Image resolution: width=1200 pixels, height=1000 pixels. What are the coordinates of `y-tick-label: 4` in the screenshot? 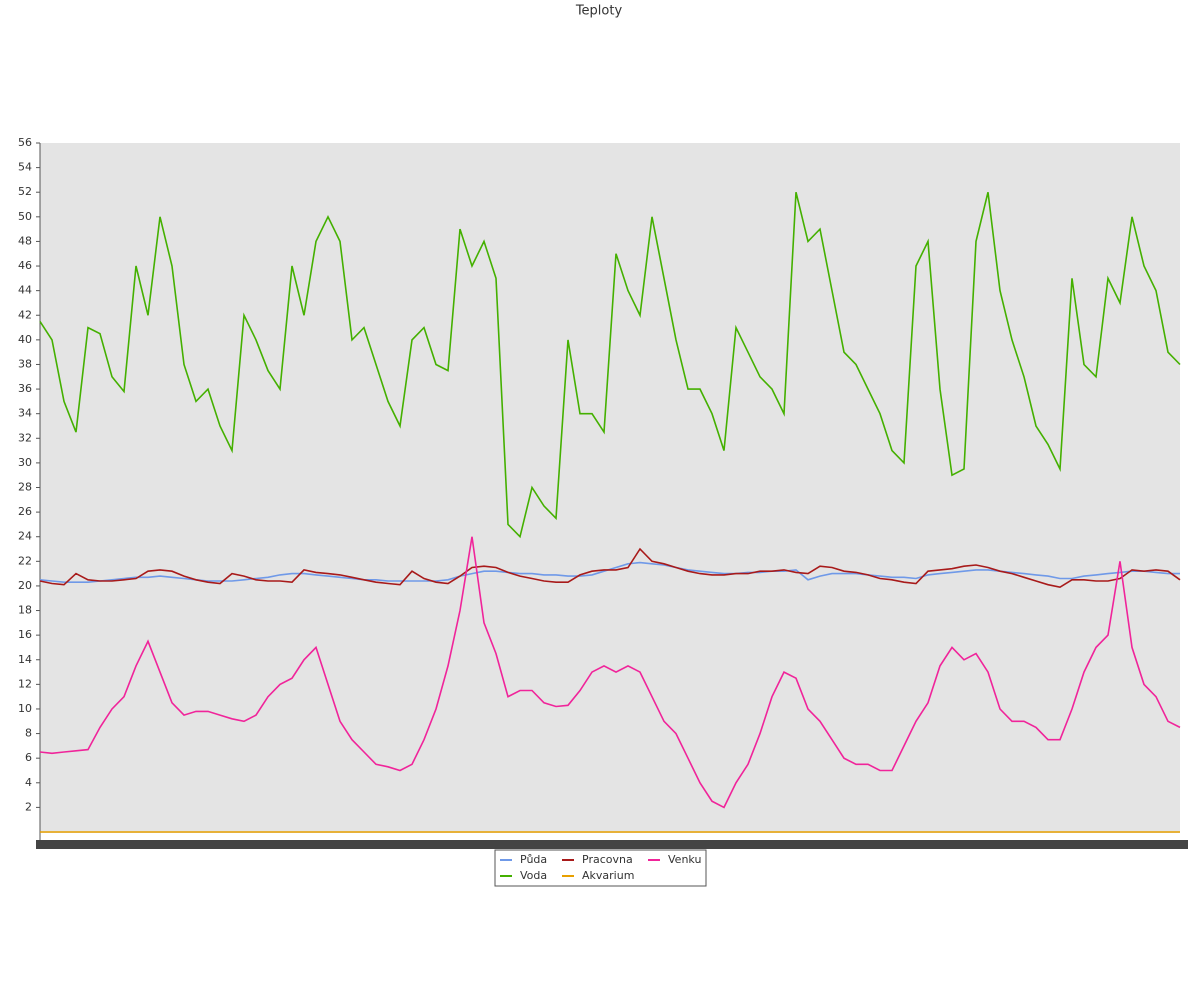 It's located at (28, 782).